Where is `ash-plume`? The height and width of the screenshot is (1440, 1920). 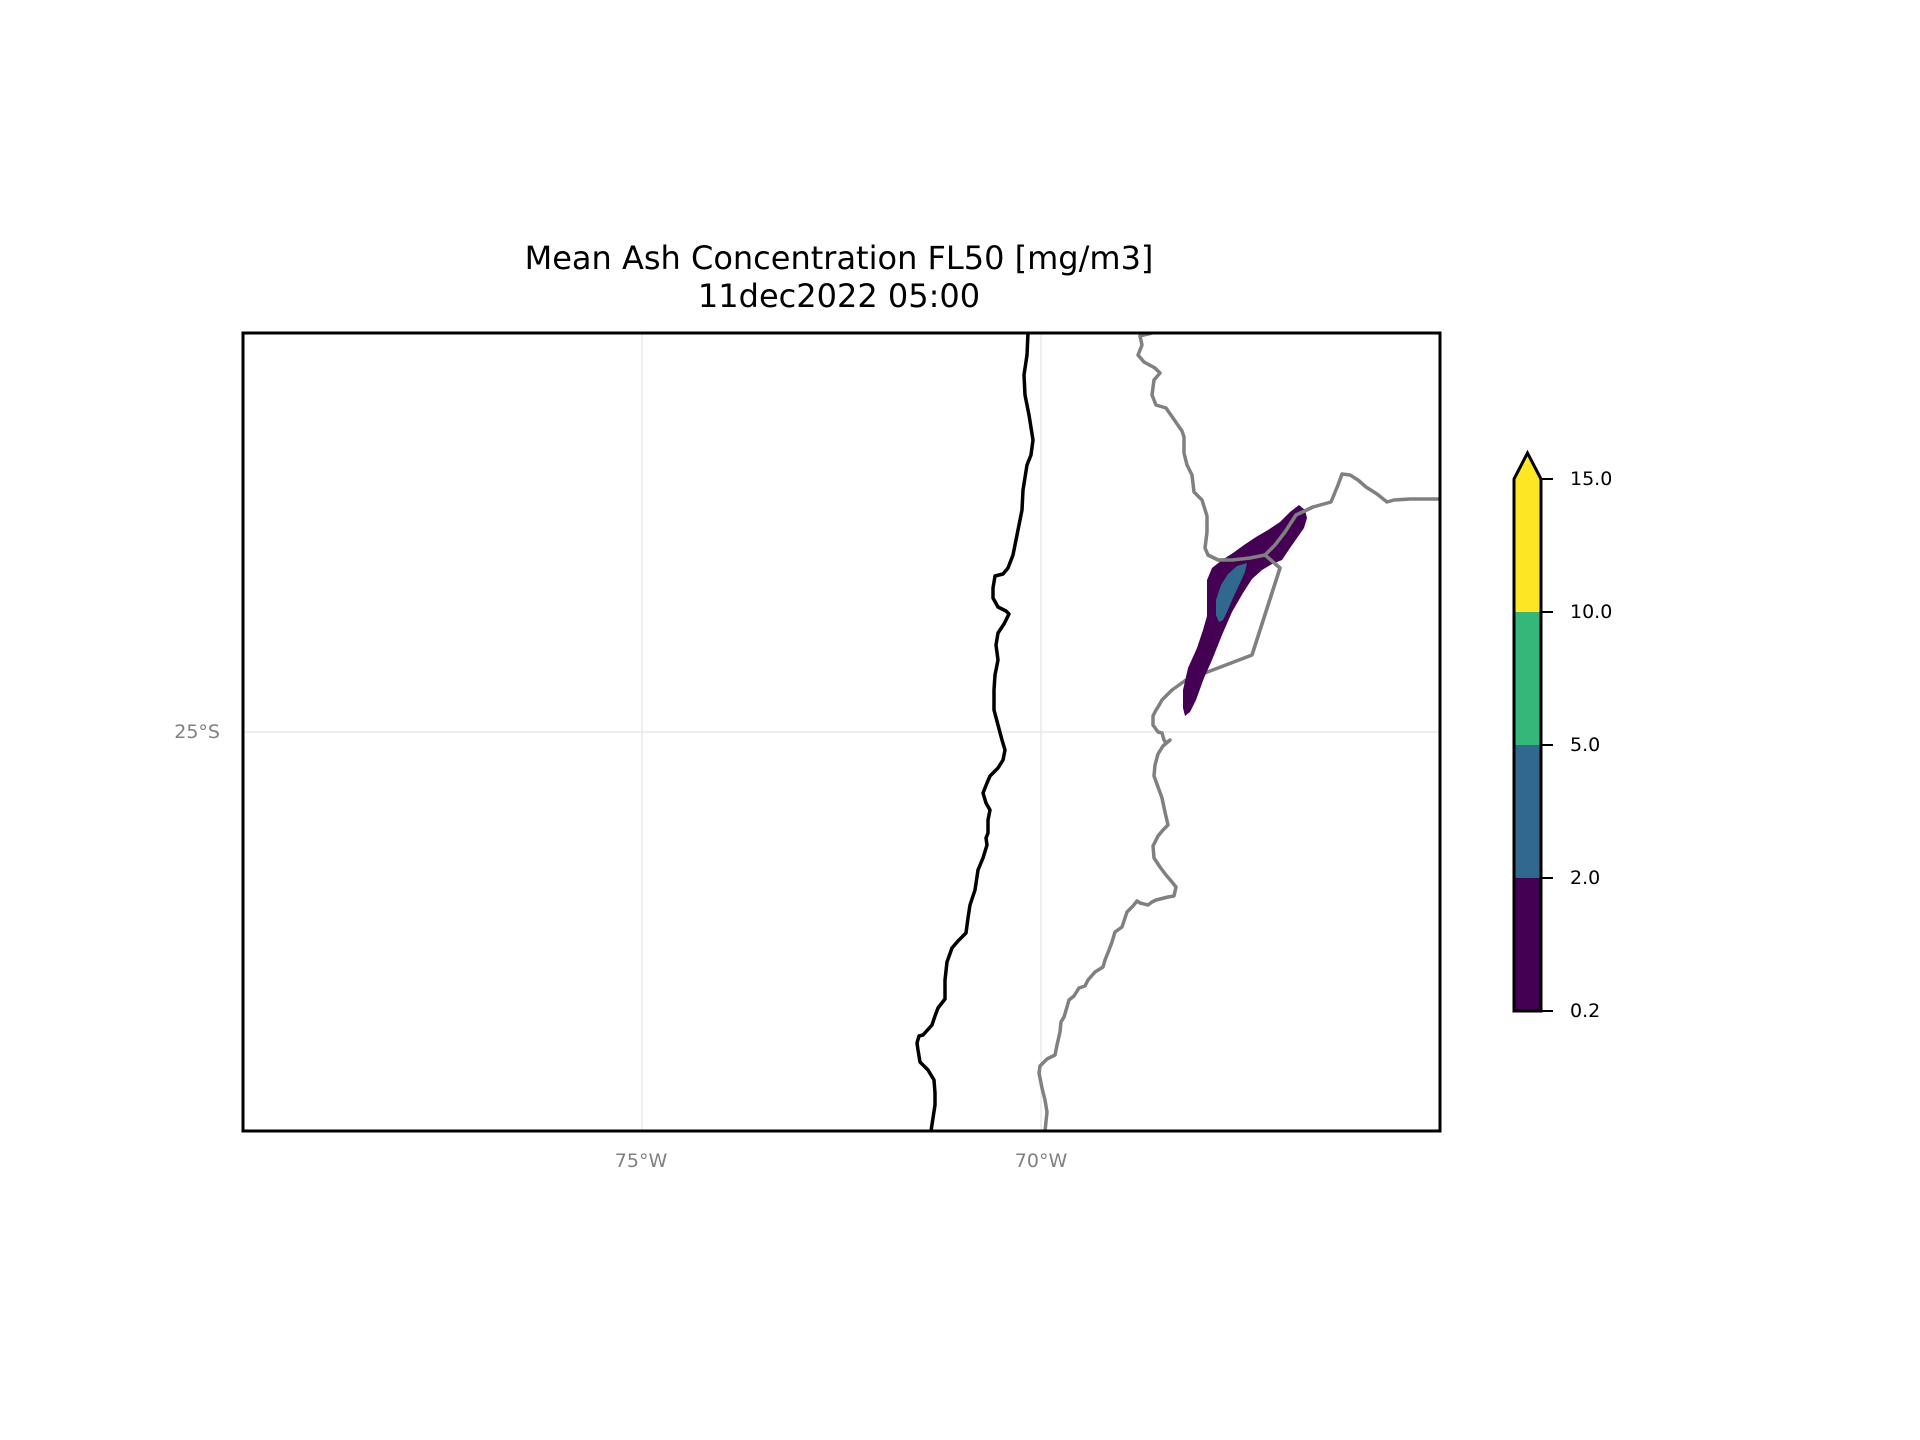
ash-plume is located at coordinates (1245, 610).